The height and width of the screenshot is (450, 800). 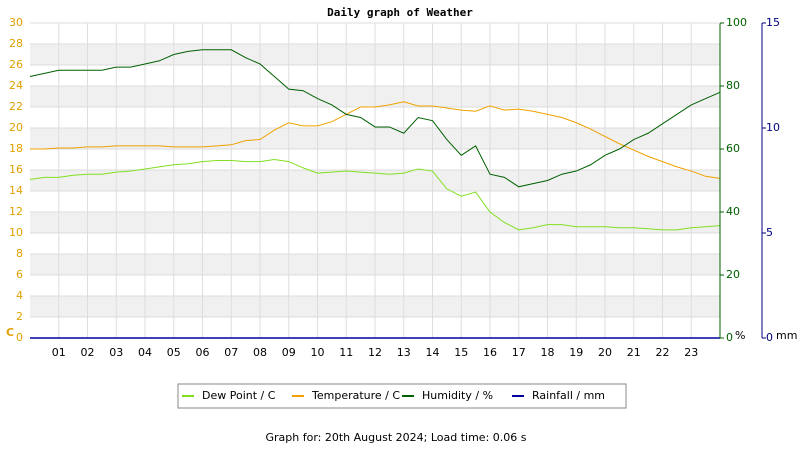 What do you see at coordinates (10, 332) in the screenshot?
I see `y-axis-label: C` at bounding box center [10, 332].